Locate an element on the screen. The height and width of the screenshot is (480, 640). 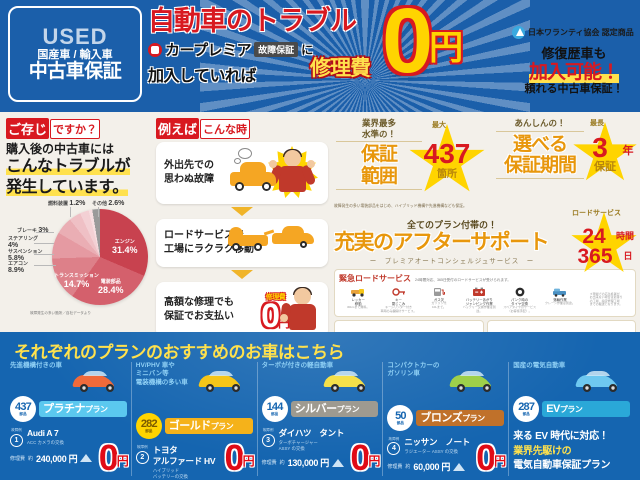
road-service-item-label: レッカー 移動 is located at coordinates (358, 302).